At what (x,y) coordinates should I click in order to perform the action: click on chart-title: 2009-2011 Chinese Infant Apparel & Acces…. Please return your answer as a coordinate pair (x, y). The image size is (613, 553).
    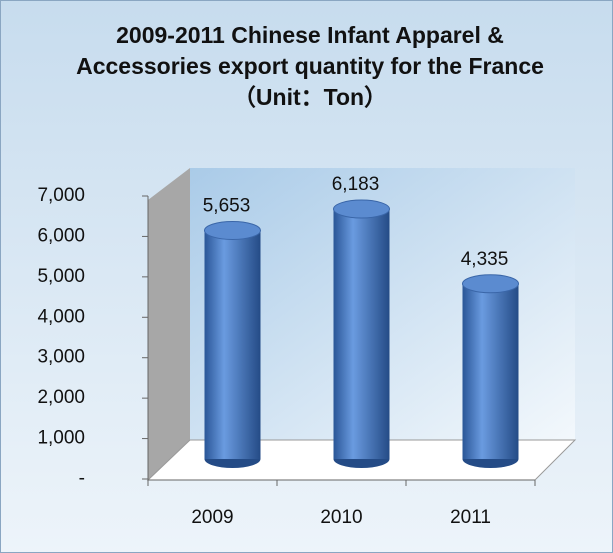
    Looking at the image, I should click on (310, 66).